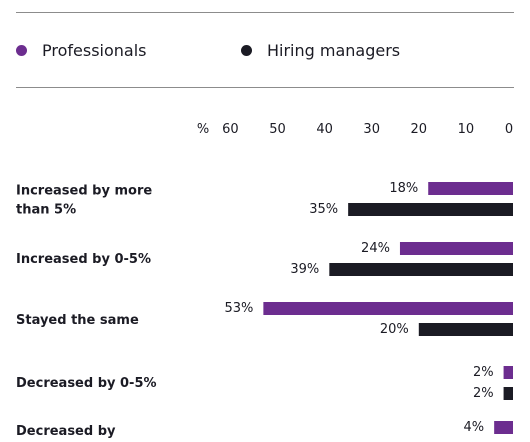  Describe the element at coordinates (419, 129) in the screenshot. I see `x-tick-label: 20` at that location.